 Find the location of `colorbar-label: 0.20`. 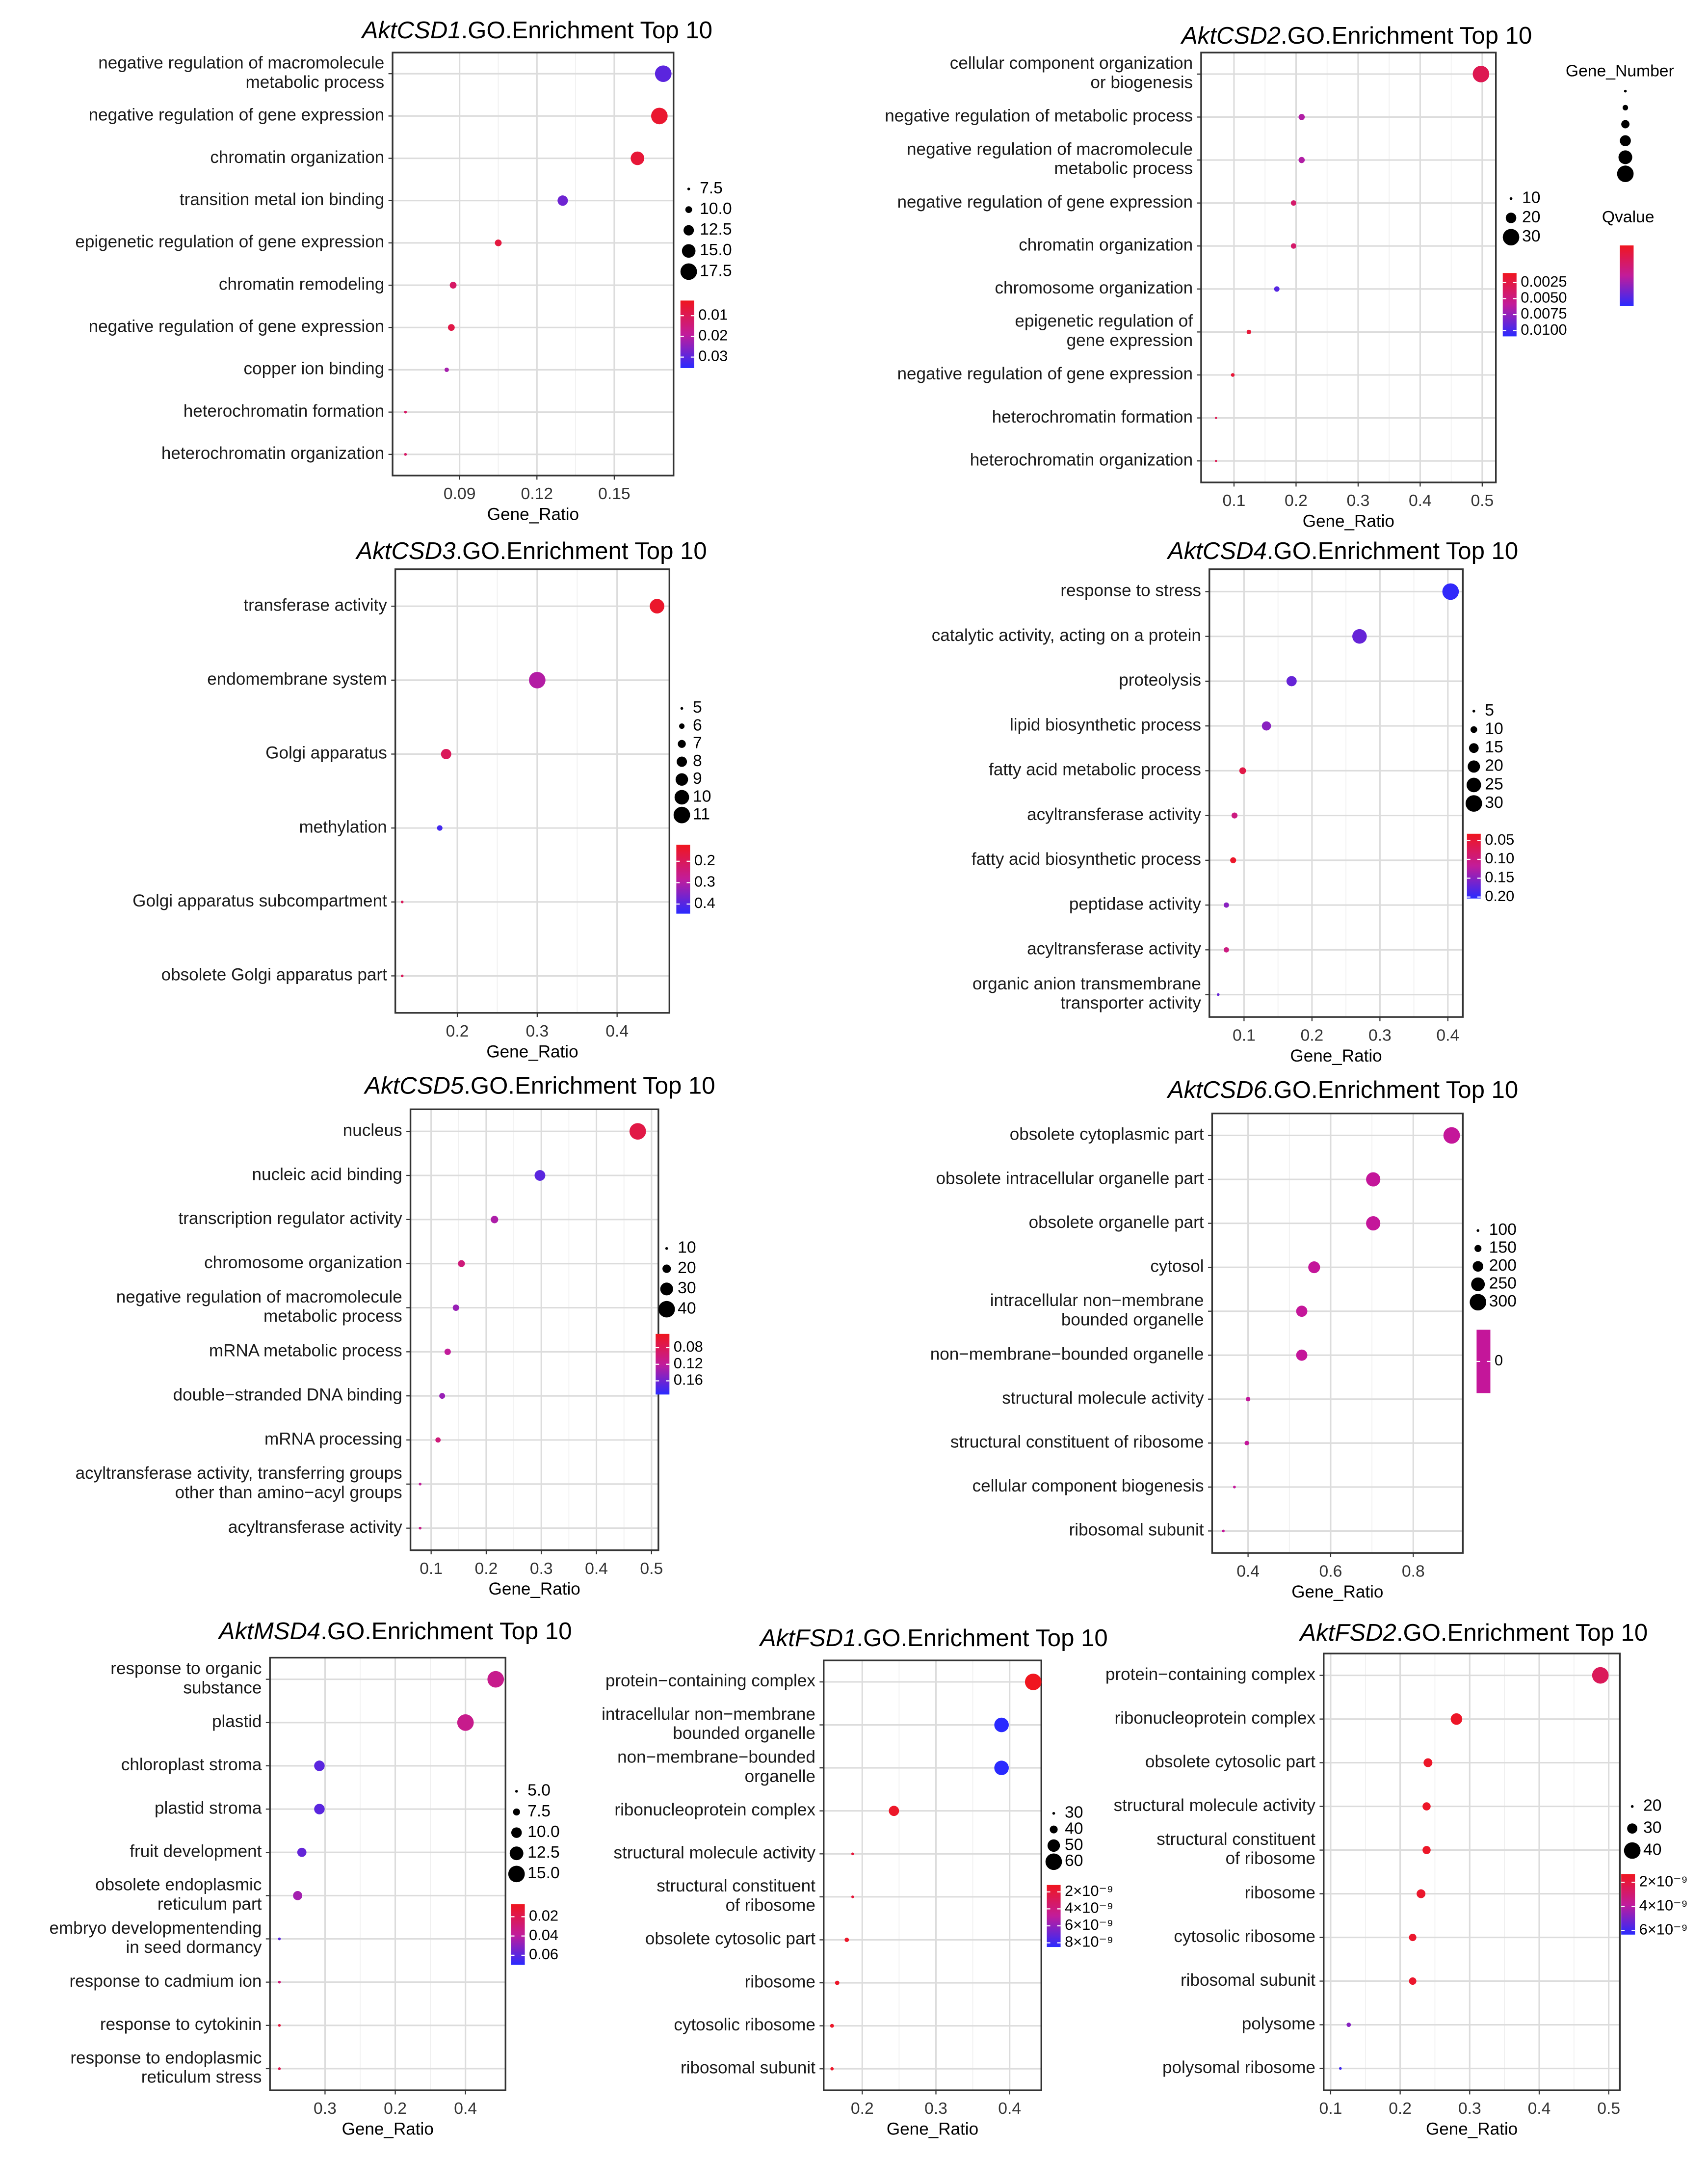

colorbar-label: 0.20 is located at coordinates (1499, 896).